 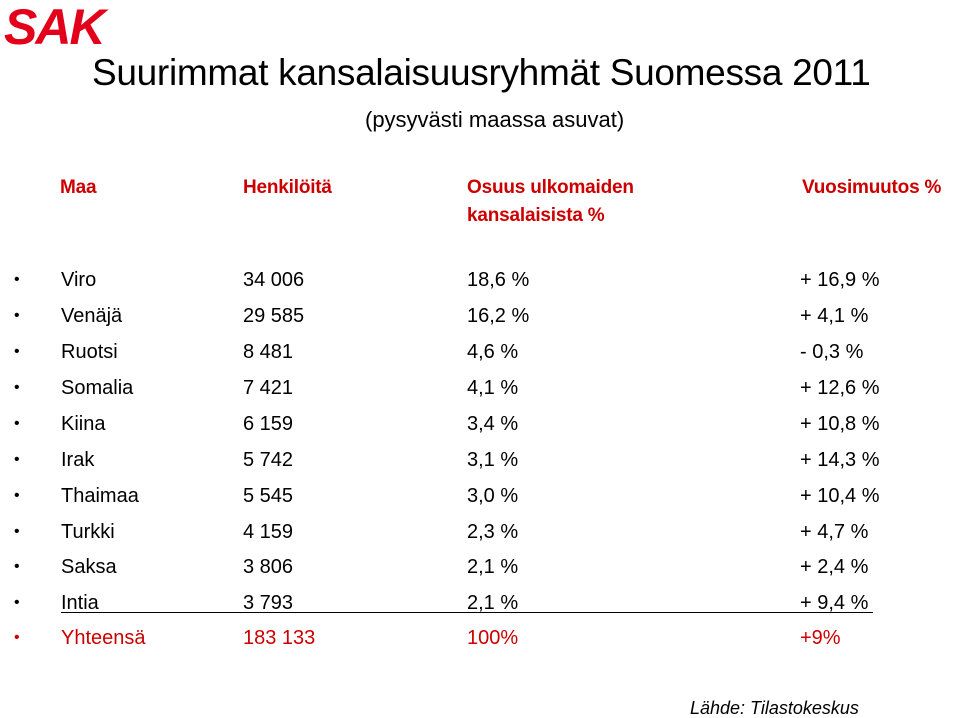 What do you see at coordinates (274, 316) in the screenshot?
I see `cell-persons: 29 585` at bounding box center [274, 316].